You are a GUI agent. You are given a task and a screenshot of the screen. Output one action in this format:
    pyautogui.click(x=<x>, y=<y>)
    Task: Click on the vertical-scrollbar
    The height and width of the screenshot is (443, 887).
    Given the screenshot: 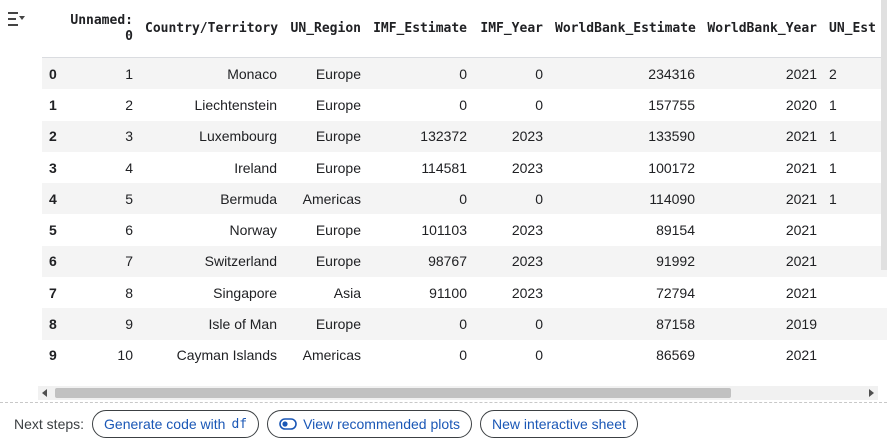 What is the action you would take?
    pyautogui.click(x=884, y=135)
    